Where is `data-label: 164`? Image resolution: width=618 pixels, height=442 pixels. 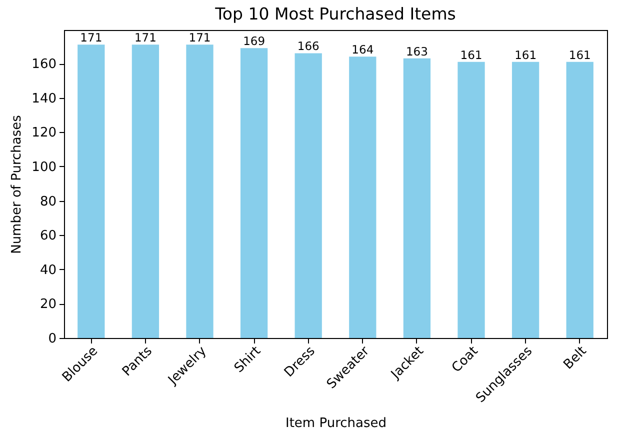 data-label: 164 is located at coordinates (363, 49).